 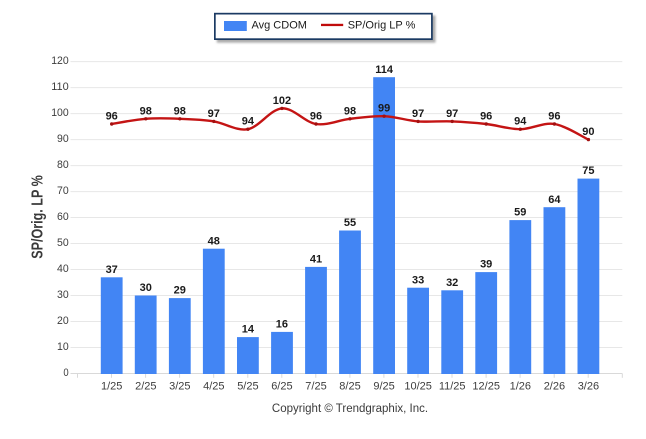 What do you see at coordinates (452, 387) in the screenshot?
I see `svg-text: 11/25` at bounding box center [452, 387].